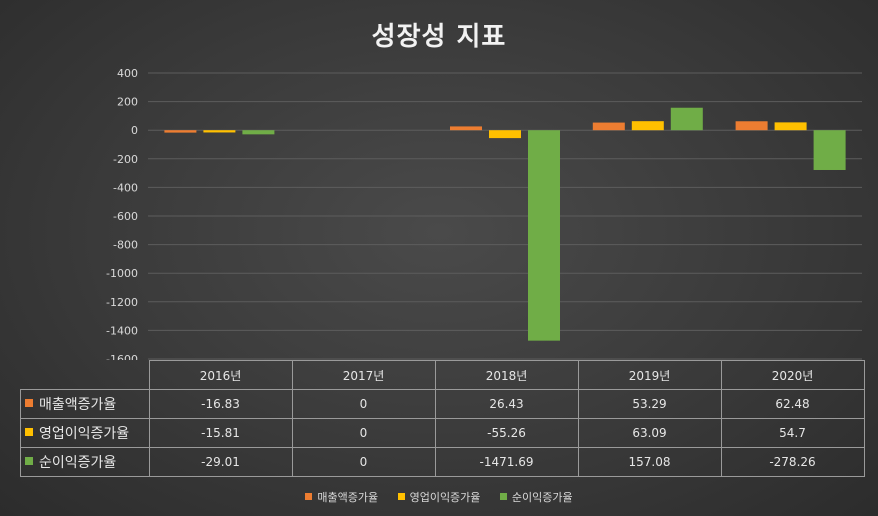  What do you see at coordinates (125, 159) in the screenshot?
I see `y-tick-label: -200` at bounding box center [125, 159].